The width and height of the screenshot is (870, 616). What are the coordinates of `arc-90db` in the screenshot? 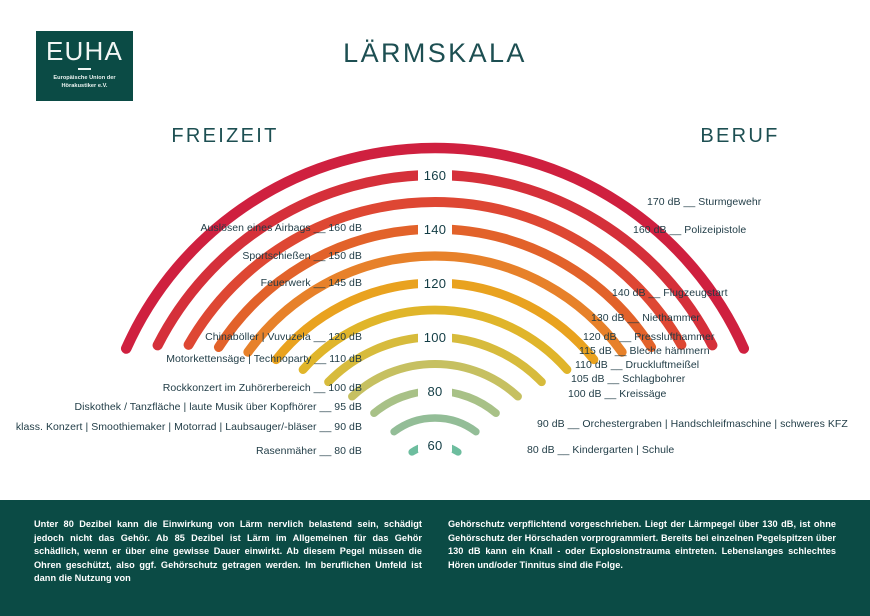 It's located at (435, 380).